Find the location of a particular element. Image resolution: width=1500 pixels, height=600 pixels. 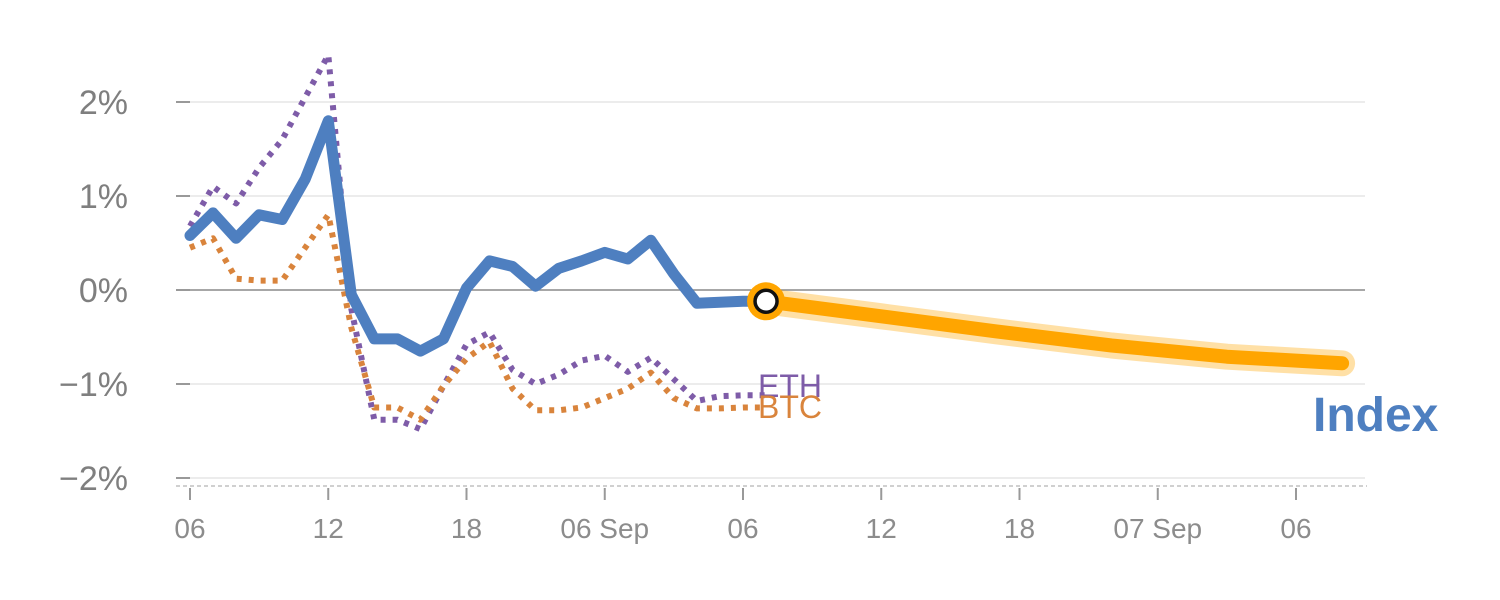

series-label-btc: BTC is located at coordinates (790, 407).